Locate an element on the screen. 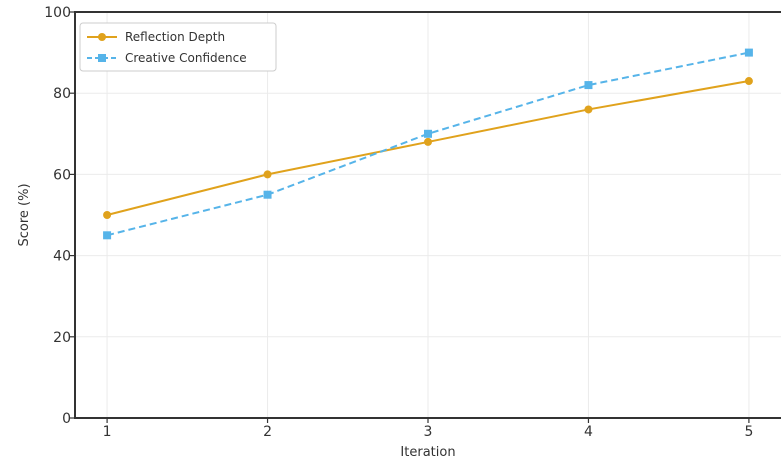  x-tick-label-3: 3 is located at coordinates (428, 432).